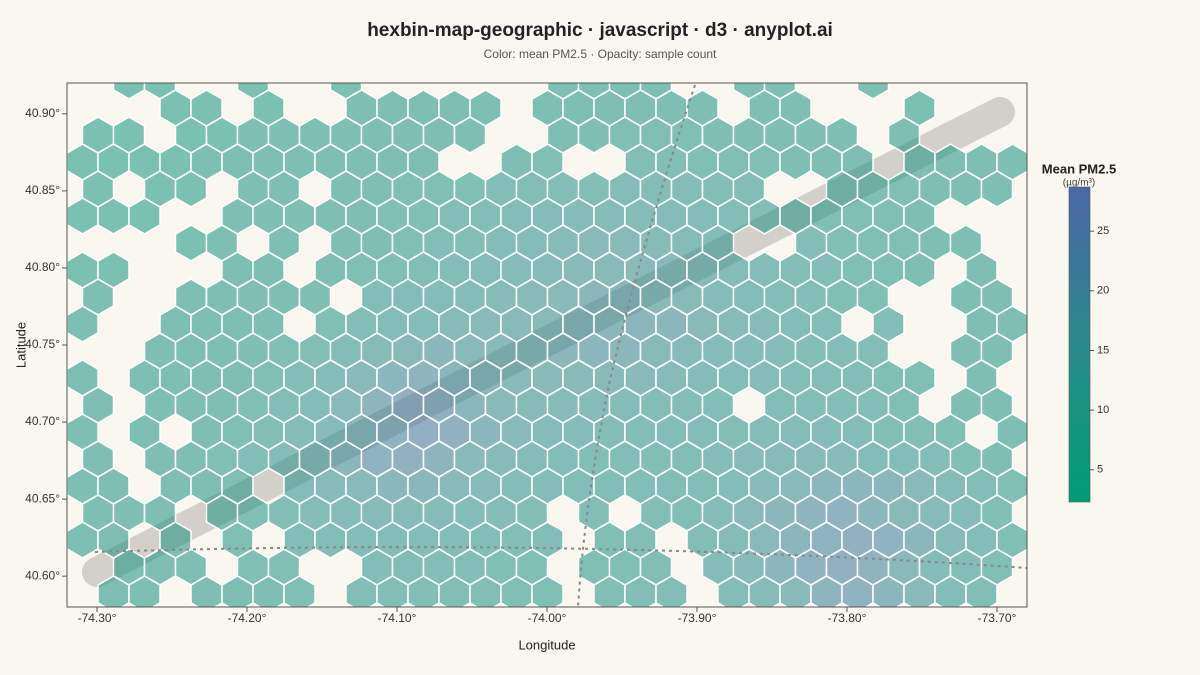 The width and height of the screenshot is (1200, 675). What do you see at coordinates (547, 618) in the screenshot?
I see `x-tick-label: -74.00°` at bounding box center [547, 618].